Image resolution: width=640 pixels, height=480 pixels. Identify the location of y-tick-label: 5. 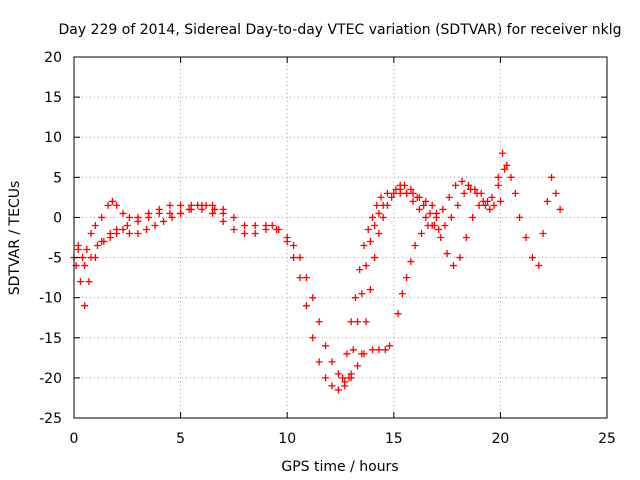
(57, 178).